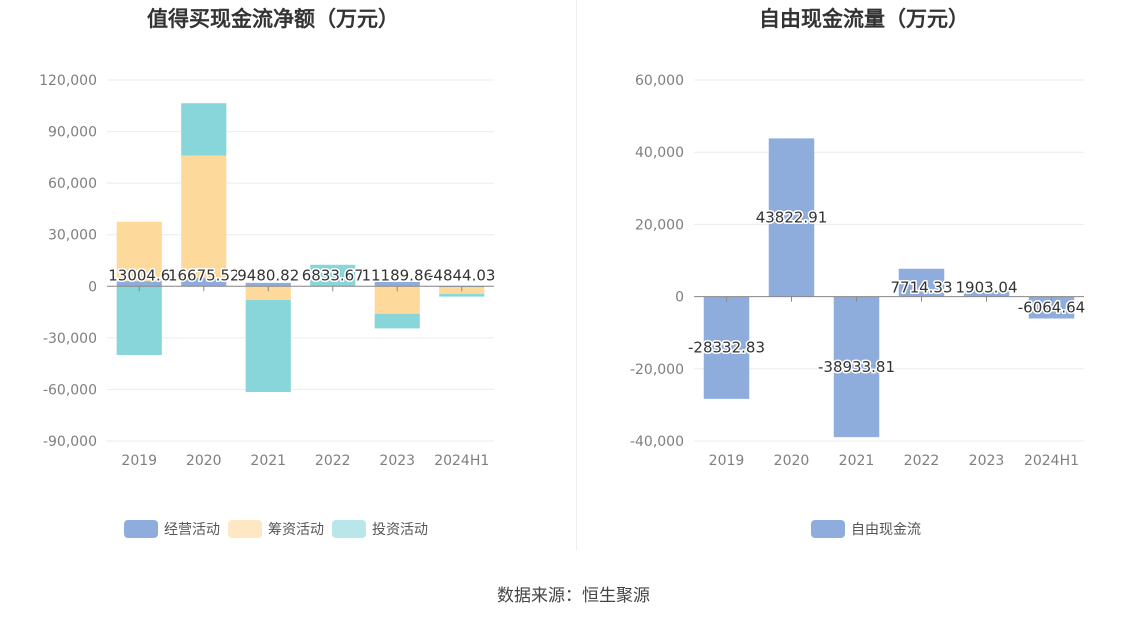 The width and height of the screenshot is (1147, 619). Describe the element at coordinates (68, 81) in the screenshot. I see `y-tick-label: 120,000` at that location.